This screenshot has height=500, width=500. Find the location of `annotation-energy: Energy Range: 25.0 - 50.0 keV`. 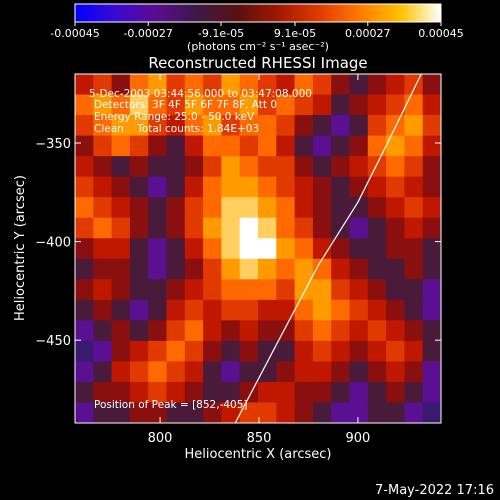

annotation-energy: Energy Range: 25.0 - 50.0 keV is located at coordinates (174, 117).